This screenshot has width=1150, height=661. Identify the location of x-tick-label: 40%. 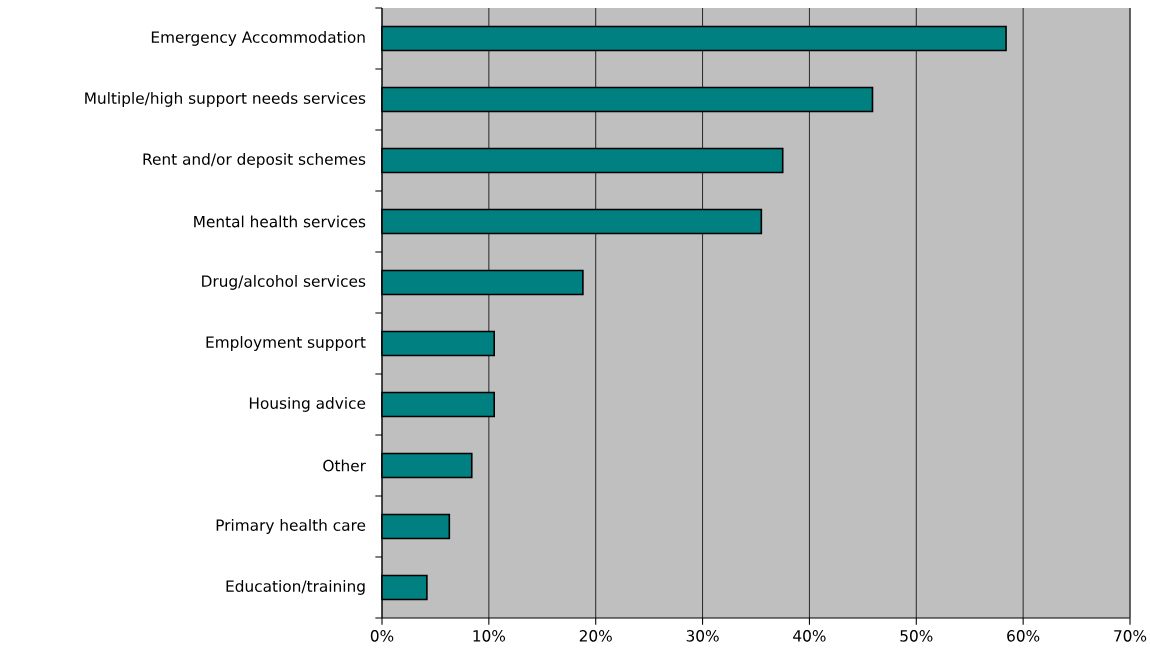
(809, 636).